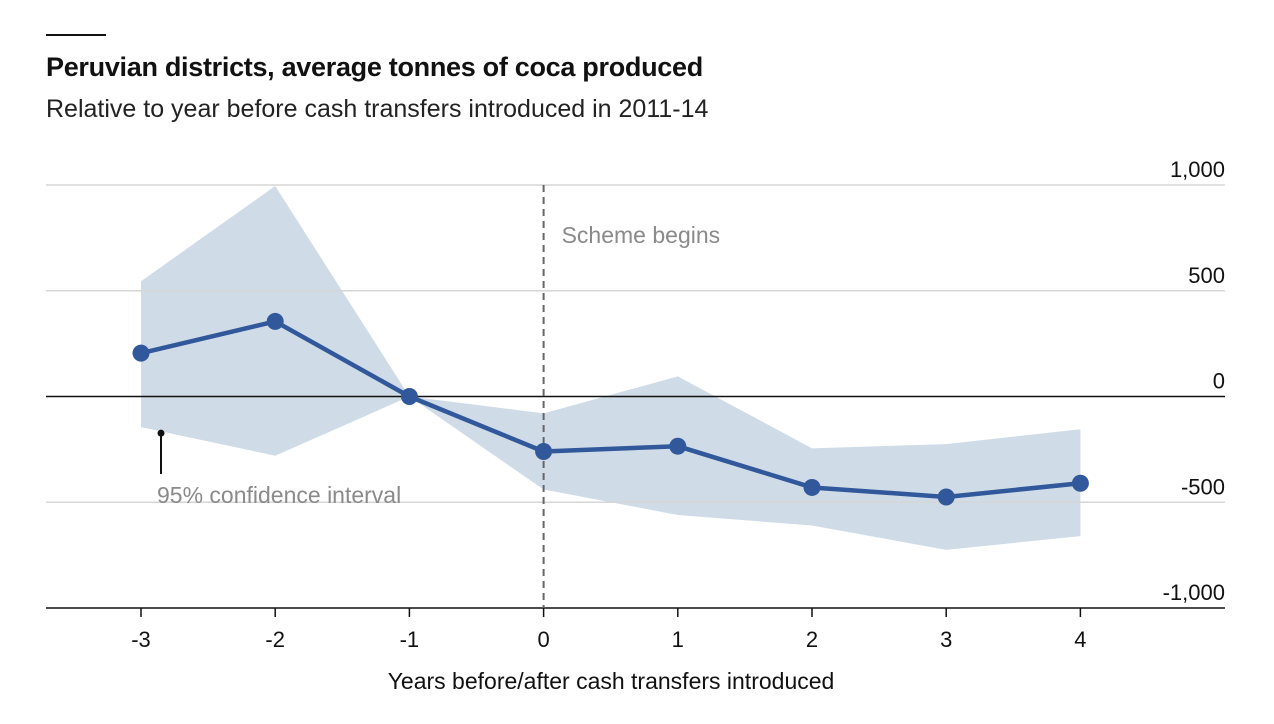  What do you see at coordinates (141, 639) in the screenshot?
I see `x-tick-label: -3` at bounding box center [141, 639].